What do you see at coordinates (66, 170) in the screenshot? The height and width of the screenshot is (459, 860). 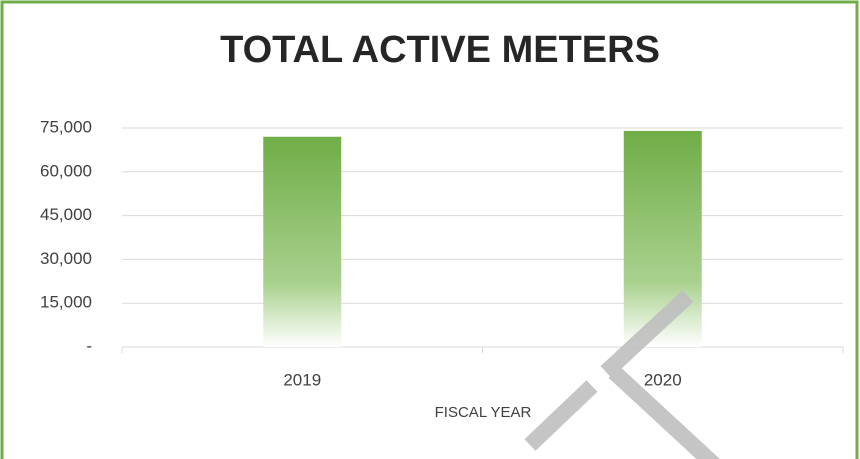 I see `y-tick-label: 60,000` at bounding box center [66, 170].